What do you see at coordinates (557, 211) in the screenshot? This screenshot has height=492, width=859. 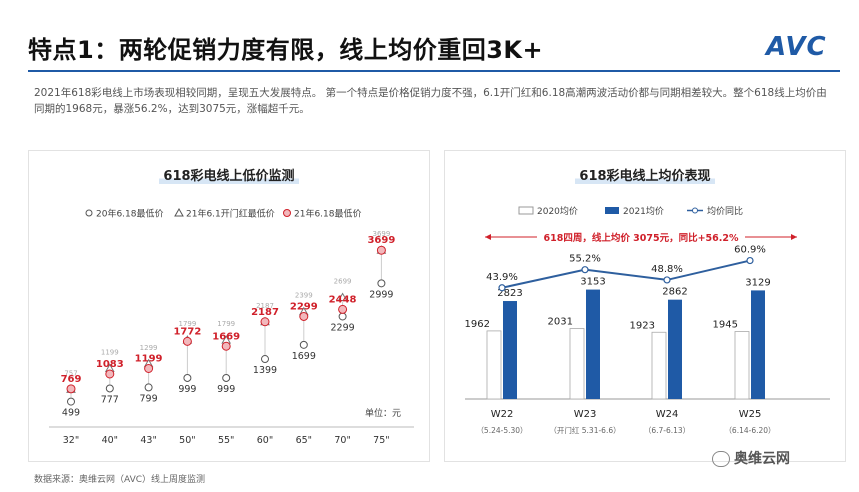 I see `legend-label: 2020均价` at bounding box center [557, 211].